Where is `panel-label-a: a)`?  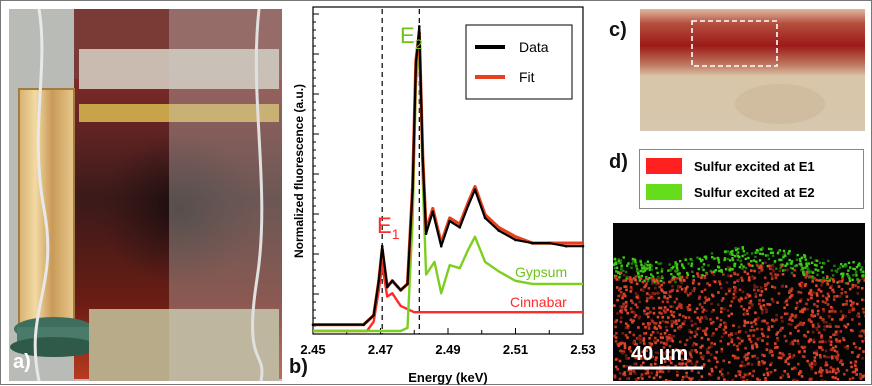 panel-label-a: a) is located at coordinates (22, 362).